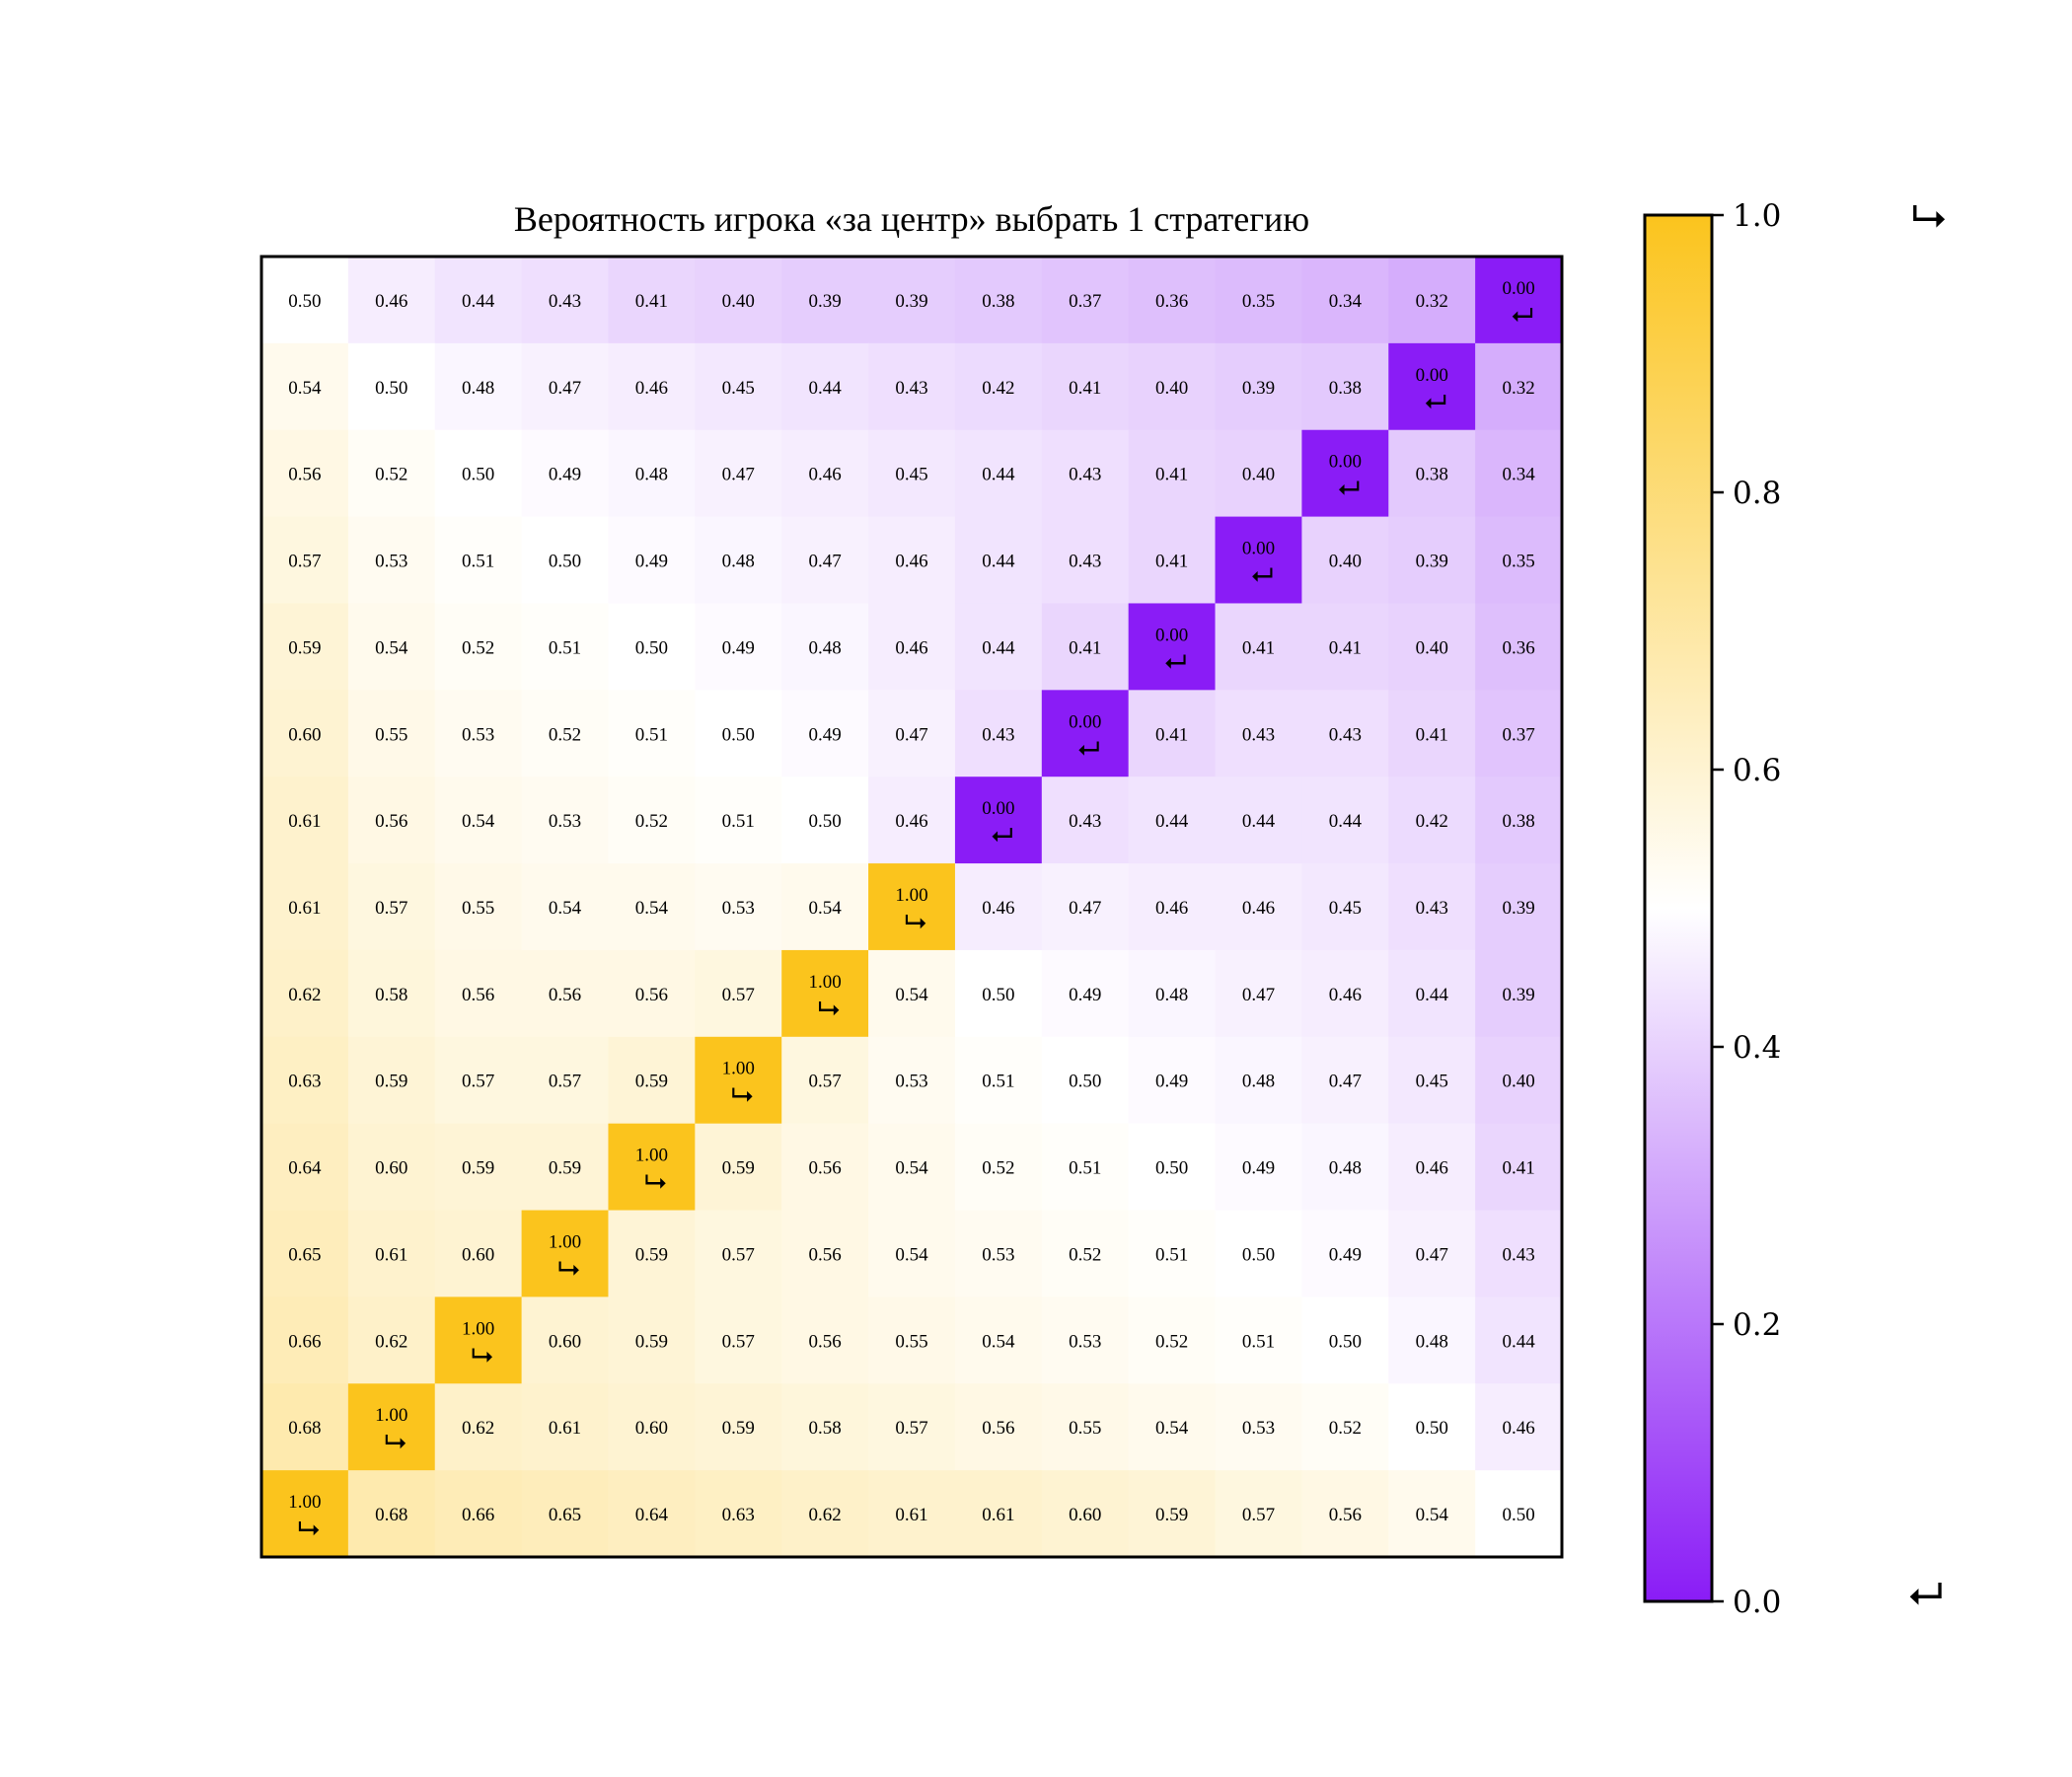  Describe the element at coordinates (829, 1008) in the screenshot. I see `cell-marker-high-icon: ⮡` at that location.